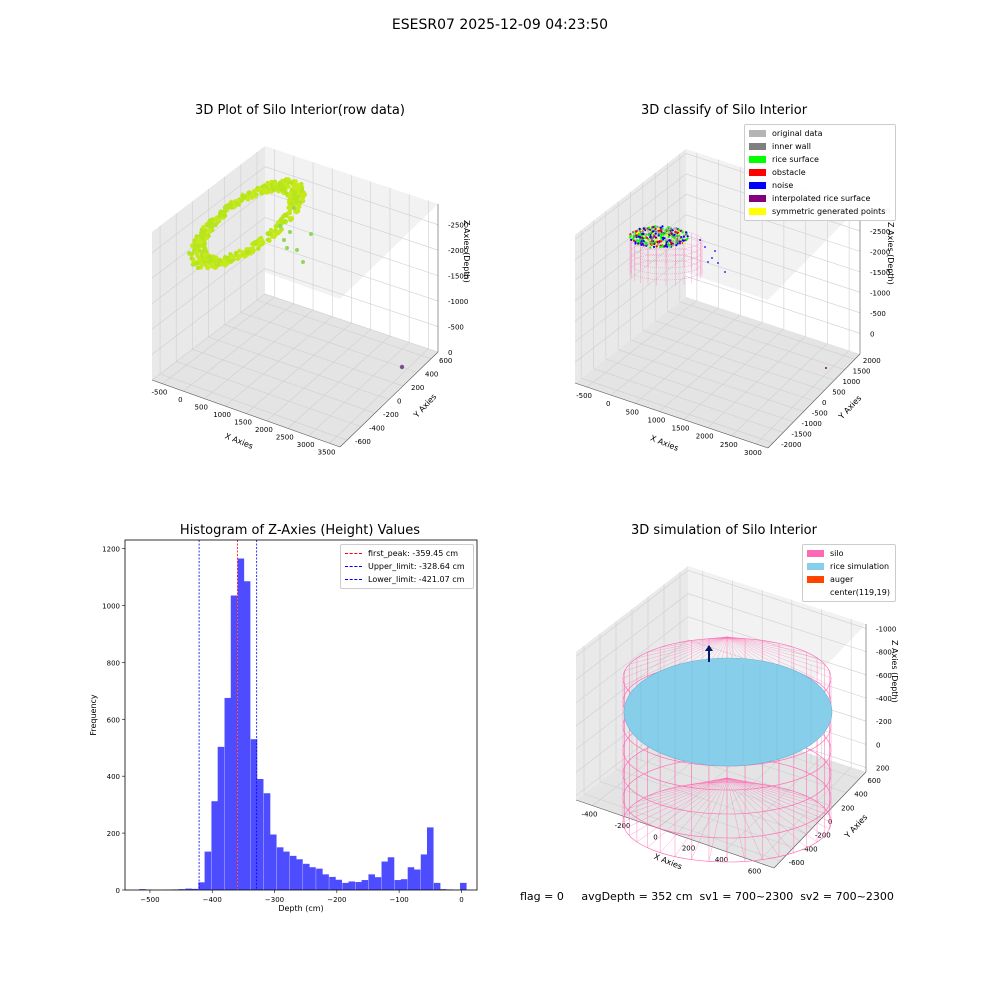  I want to click on classify-y-axis-label: Y Axies, so click(849, 408).